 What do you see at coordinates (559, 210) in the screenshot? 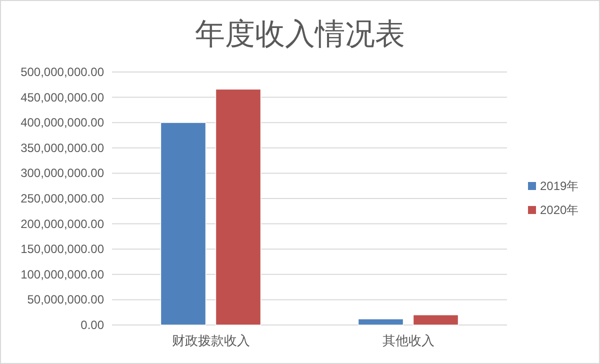
I see `legend-label: 2020年` at bounding box center [559, 210].